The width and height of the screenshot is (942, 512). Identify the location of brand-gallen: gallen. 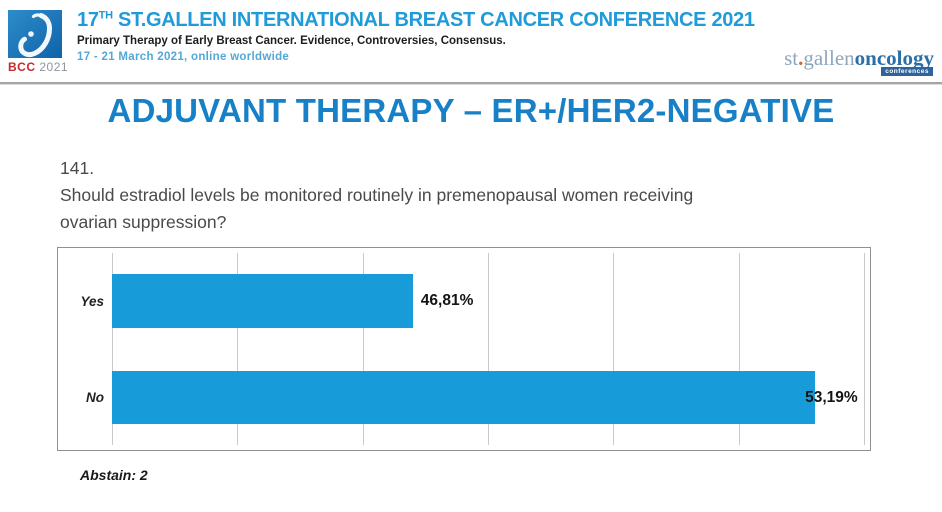
(829, 58).